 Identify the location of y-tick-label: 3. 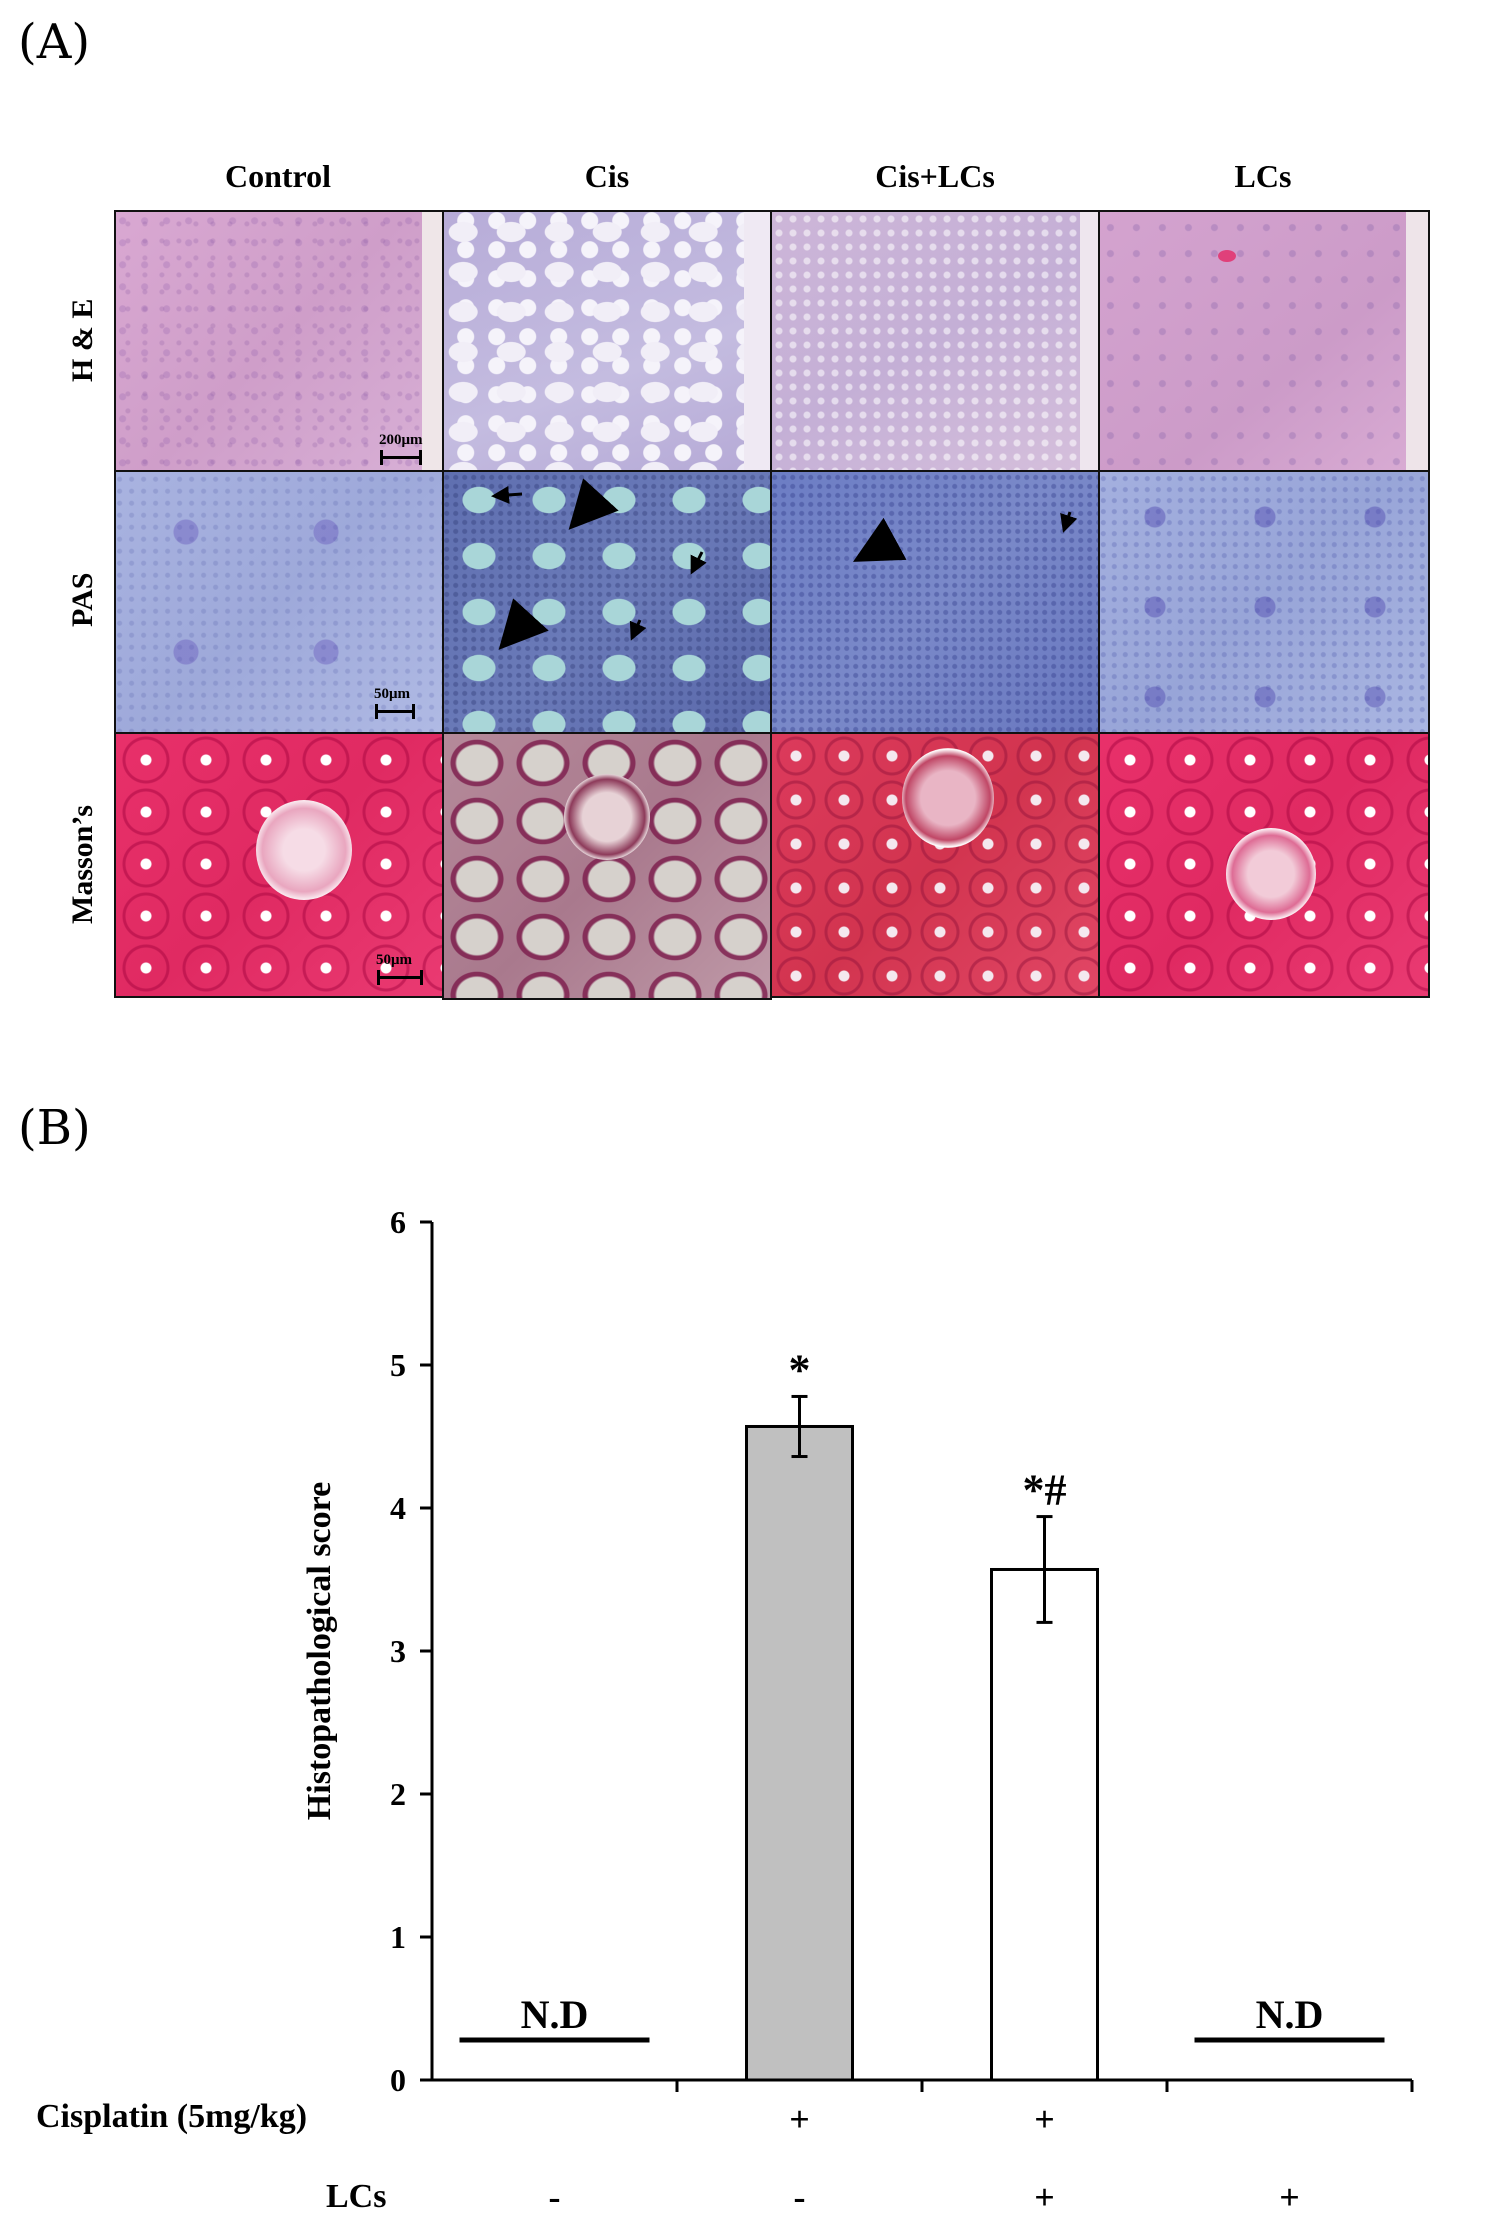
(398, 1651).